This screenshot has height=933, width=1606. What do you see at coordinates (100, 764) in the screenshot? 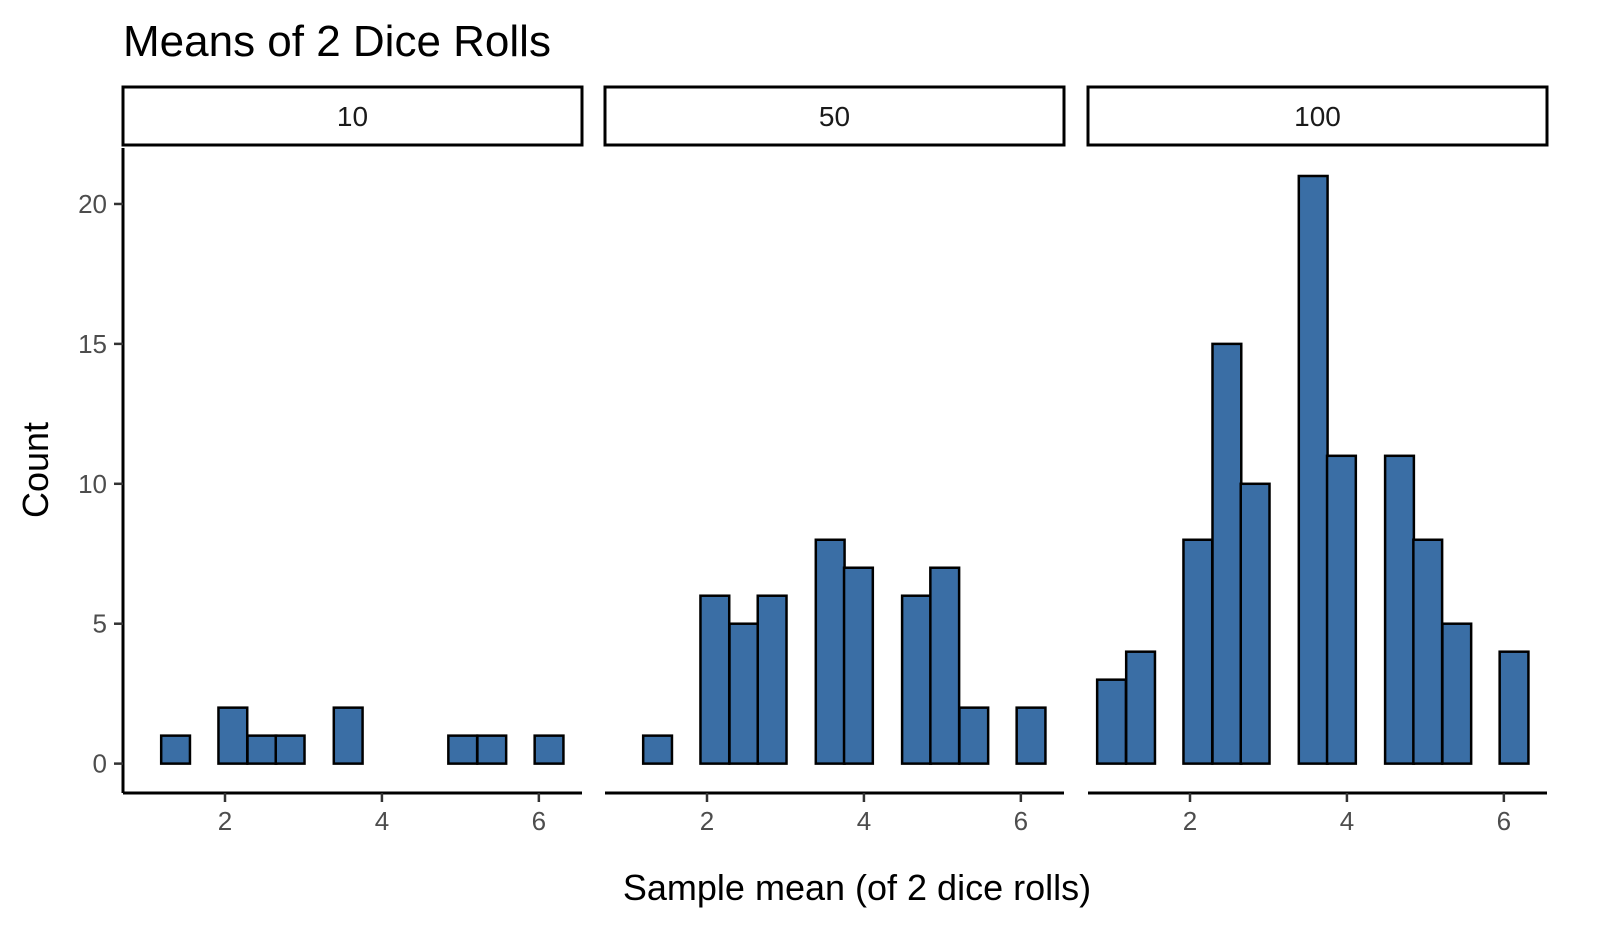
I see `y-tick-label: 0` at bounding box center [100, 764].